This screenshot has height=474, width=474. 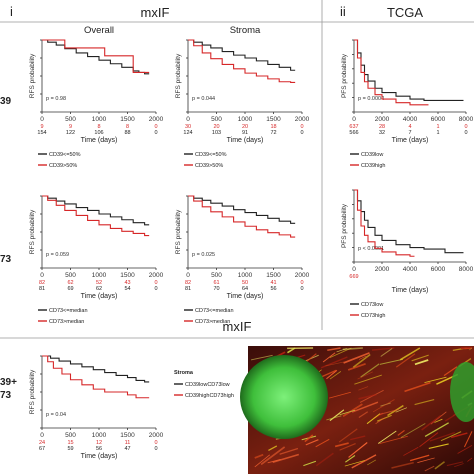 What do you see at coordinates (209, 396) in the screenshot?
I see `legend-entry: CD39highCD73high` at bounding box center [209, 396].